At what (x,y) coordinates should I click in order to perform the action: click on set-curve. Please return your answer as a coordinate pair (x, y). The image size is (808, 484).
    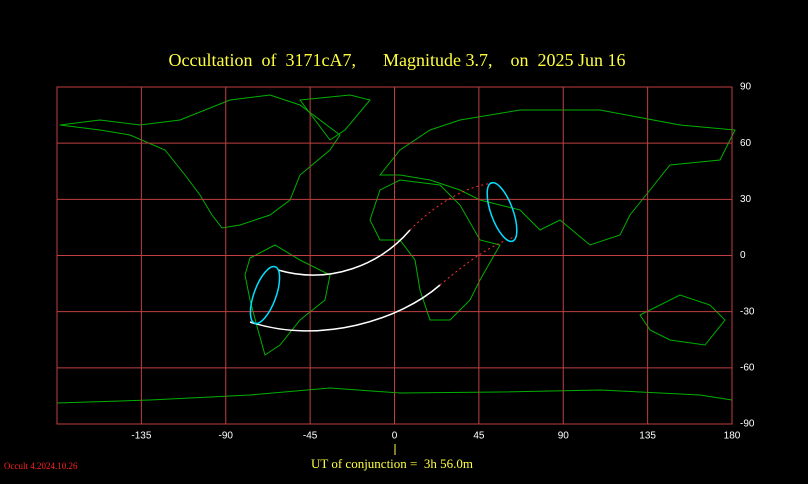
    Looking at the image, I should click on (502, 212).